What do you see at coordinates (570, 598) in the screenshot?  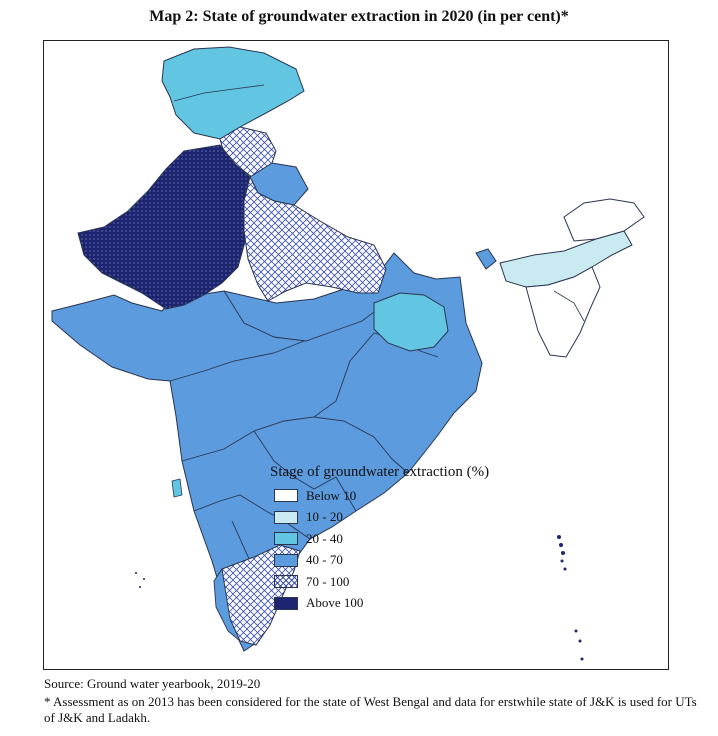 I see `islands-andaman` at bounding box center [570, 598].